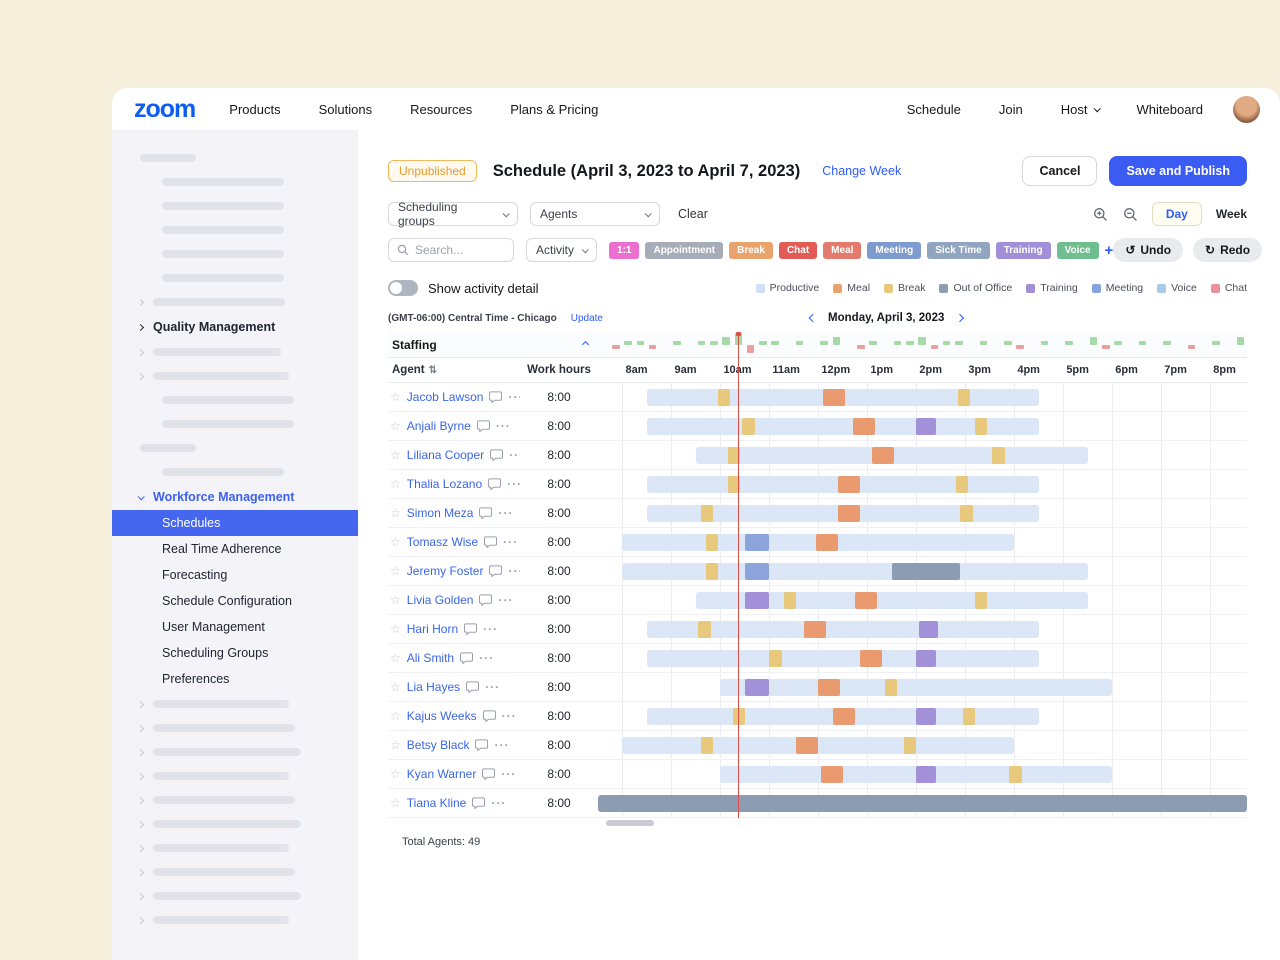 The image size is (1280, 960). What do you see at coordinates (1023, 250) in the screenshot?
I see `activity-chip-training: Training` at bounding box center [1023, 250].